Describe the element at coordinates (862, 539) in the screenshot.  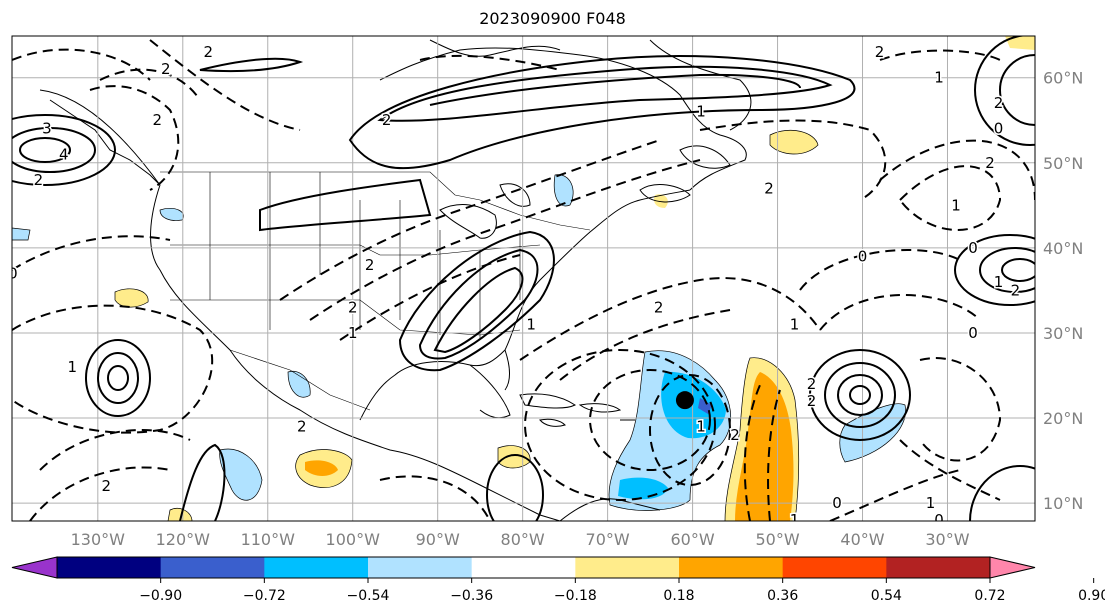
I see `lon-label: 40°W` at that location.